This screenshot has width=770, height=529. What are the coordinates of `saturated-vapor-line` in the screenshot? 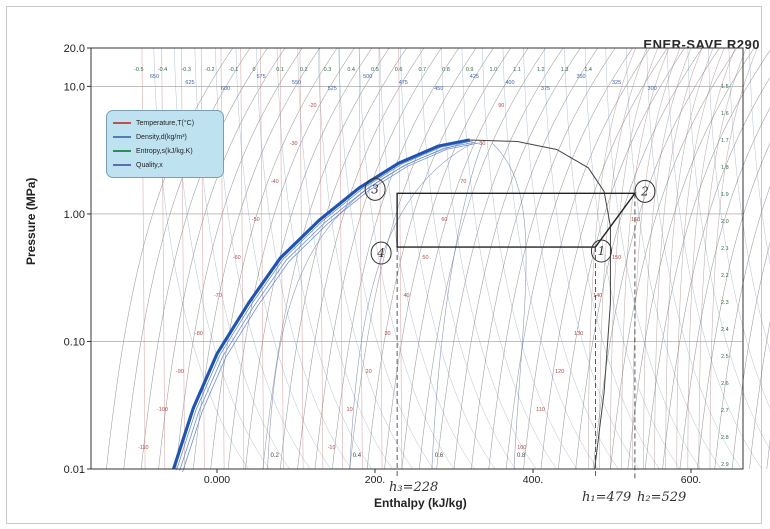 It's located at (540, 304).